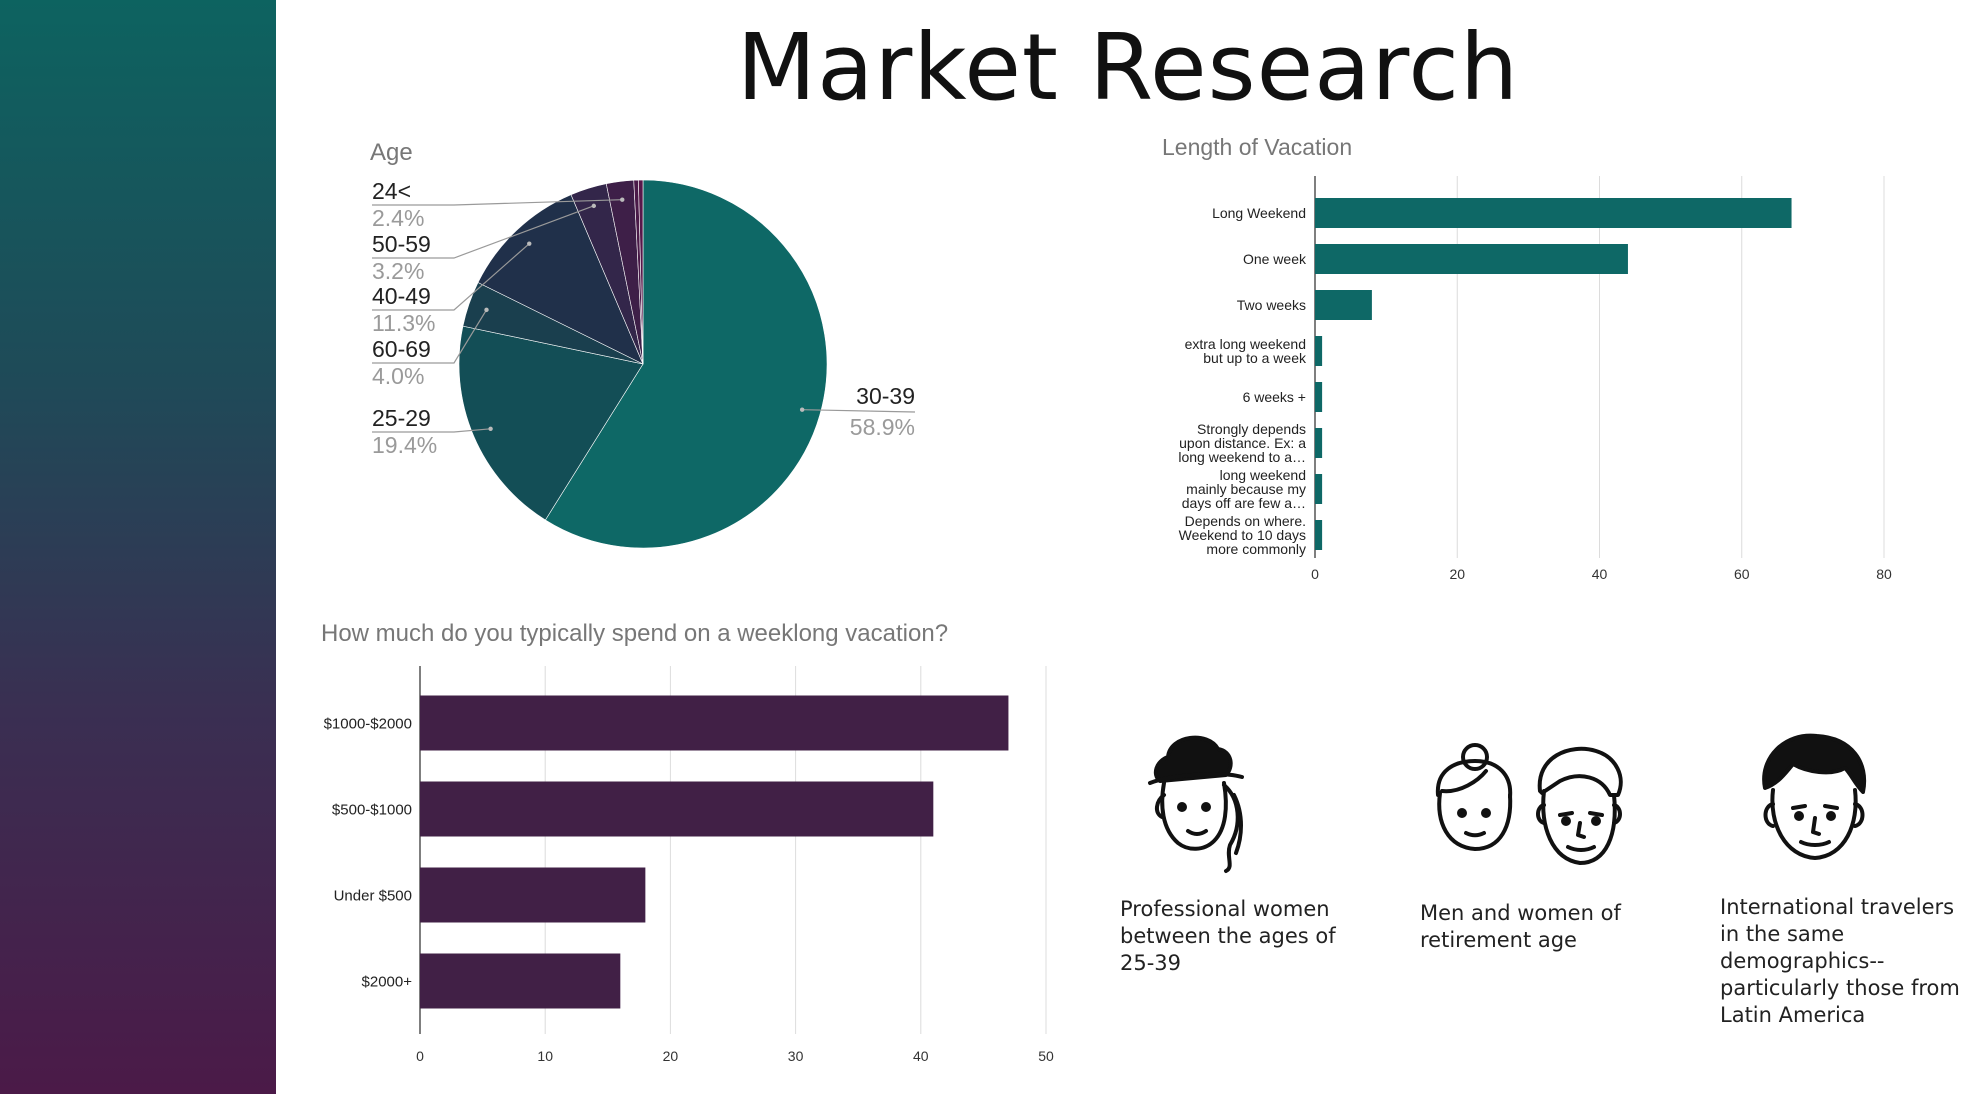 The image size is (1980, 1094). What do you see at coordinates (138, 547) in the screenshot?
I see `sidebar-gradient` at bounding box center [138, 547].